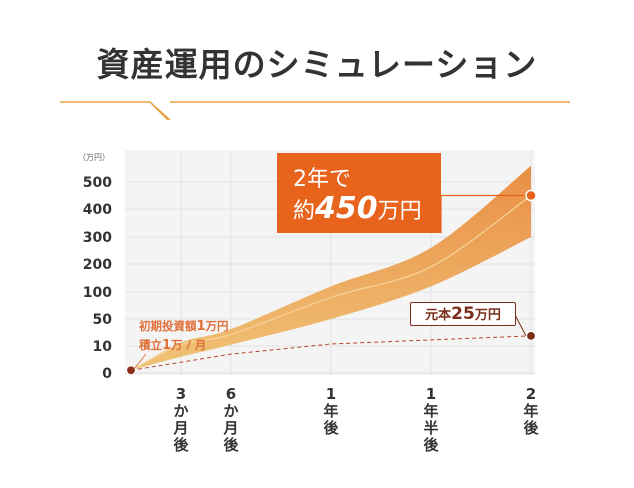 Image resolution: width=634 pixels, height=488 pixels. What do you see at coordinates (322, 179) in the screenshot?
I see `callout-line1: 2年で` at bounding box center [322, 179].